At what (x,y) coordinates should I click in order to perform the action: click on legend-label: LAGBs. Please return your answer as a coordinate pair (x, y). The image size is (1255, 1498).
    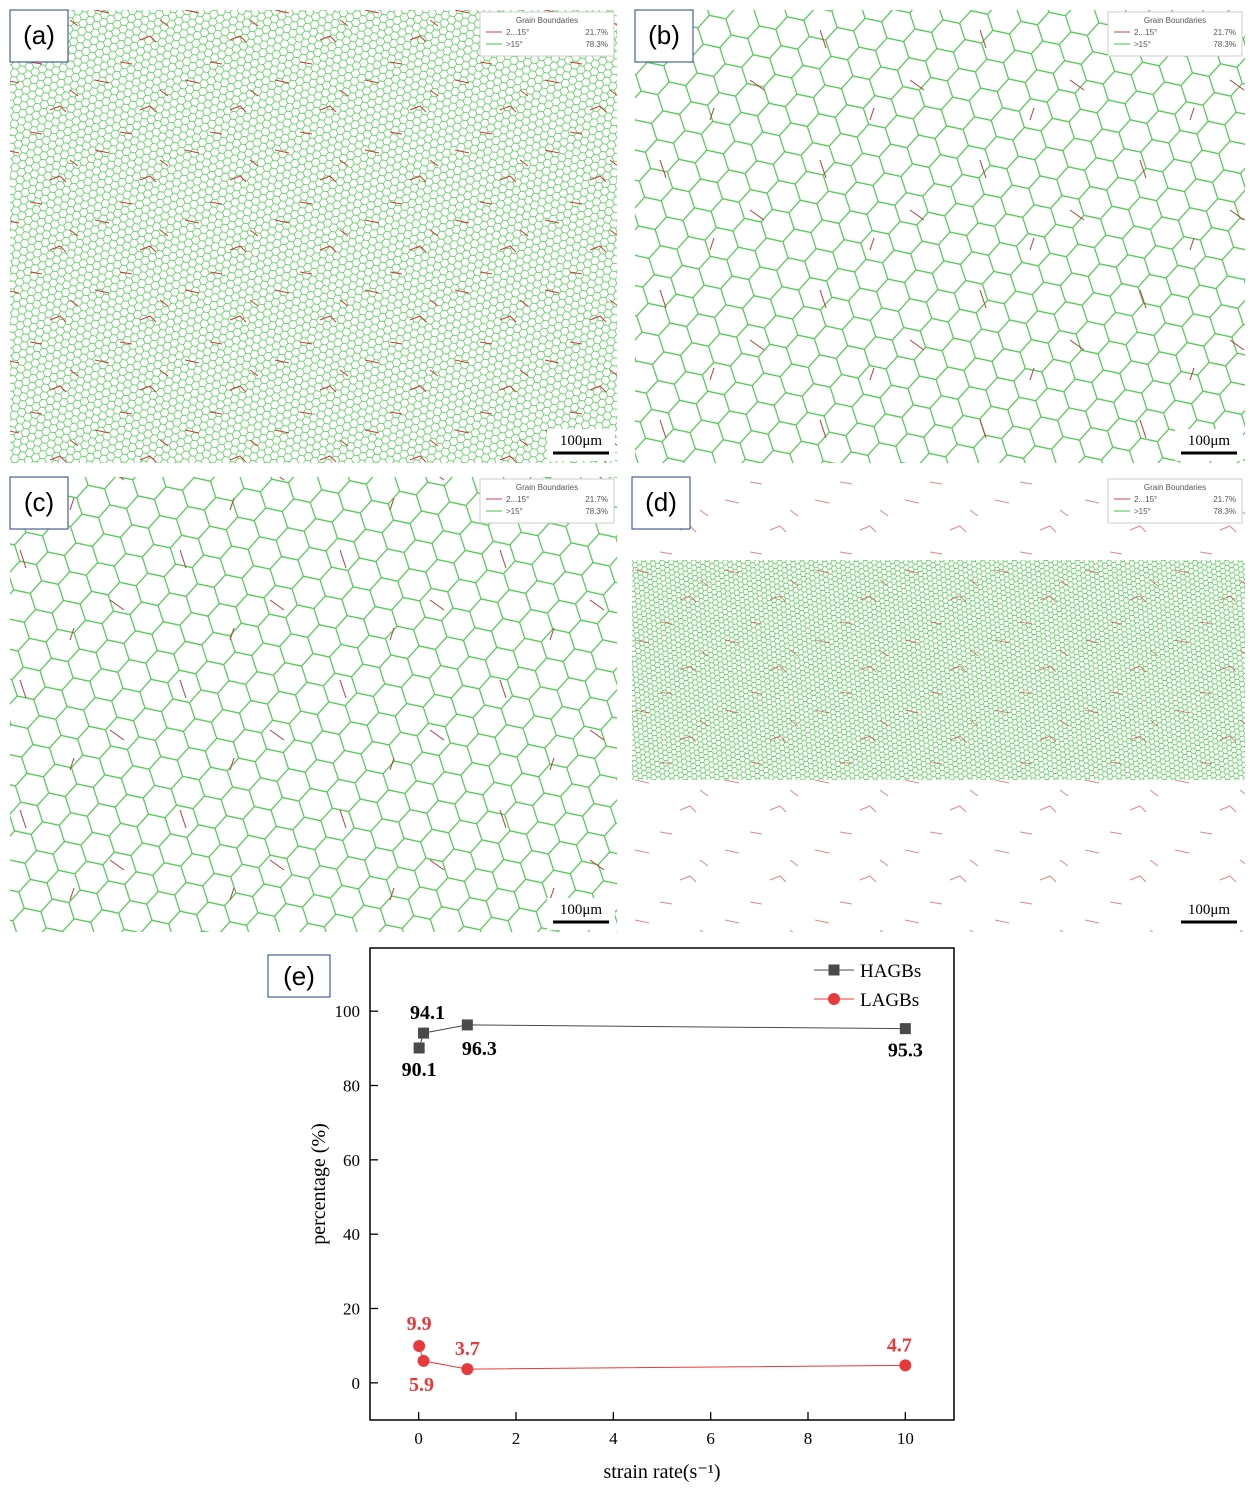
    Looking at the image, I should click on (889, 1000).